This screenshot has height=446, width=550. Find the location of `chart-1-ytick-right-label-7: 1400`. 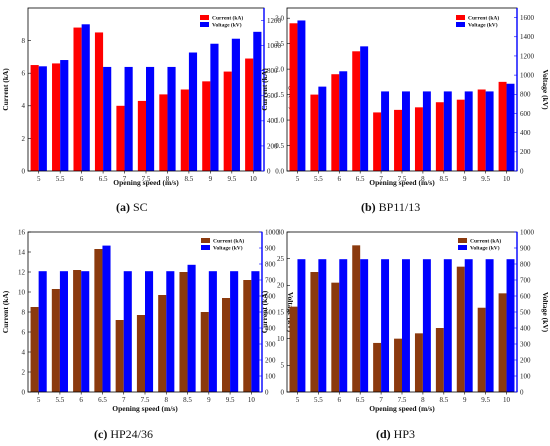

chart-1-ytick-right-label-7: 1400 is located at coordinates (527, 37).